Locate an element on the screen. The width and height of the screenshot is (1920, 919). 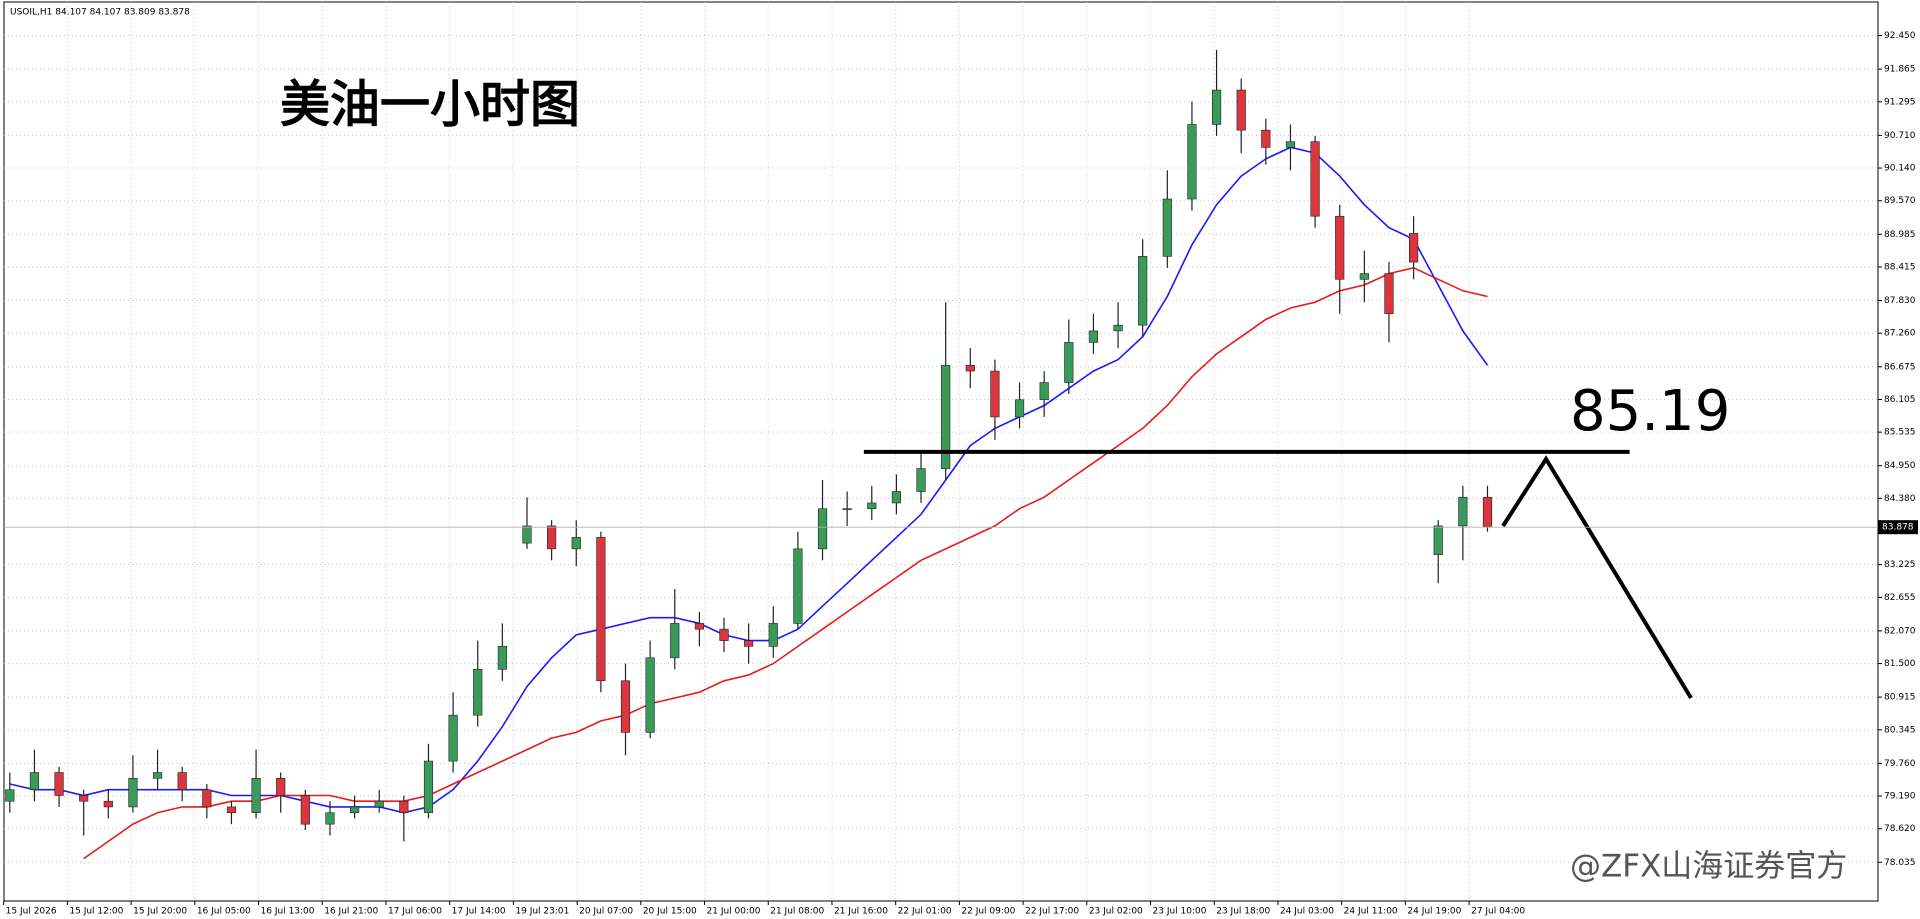
x-tick-label: 24 Jul 19:00 is located at coordinates (1434, 912).